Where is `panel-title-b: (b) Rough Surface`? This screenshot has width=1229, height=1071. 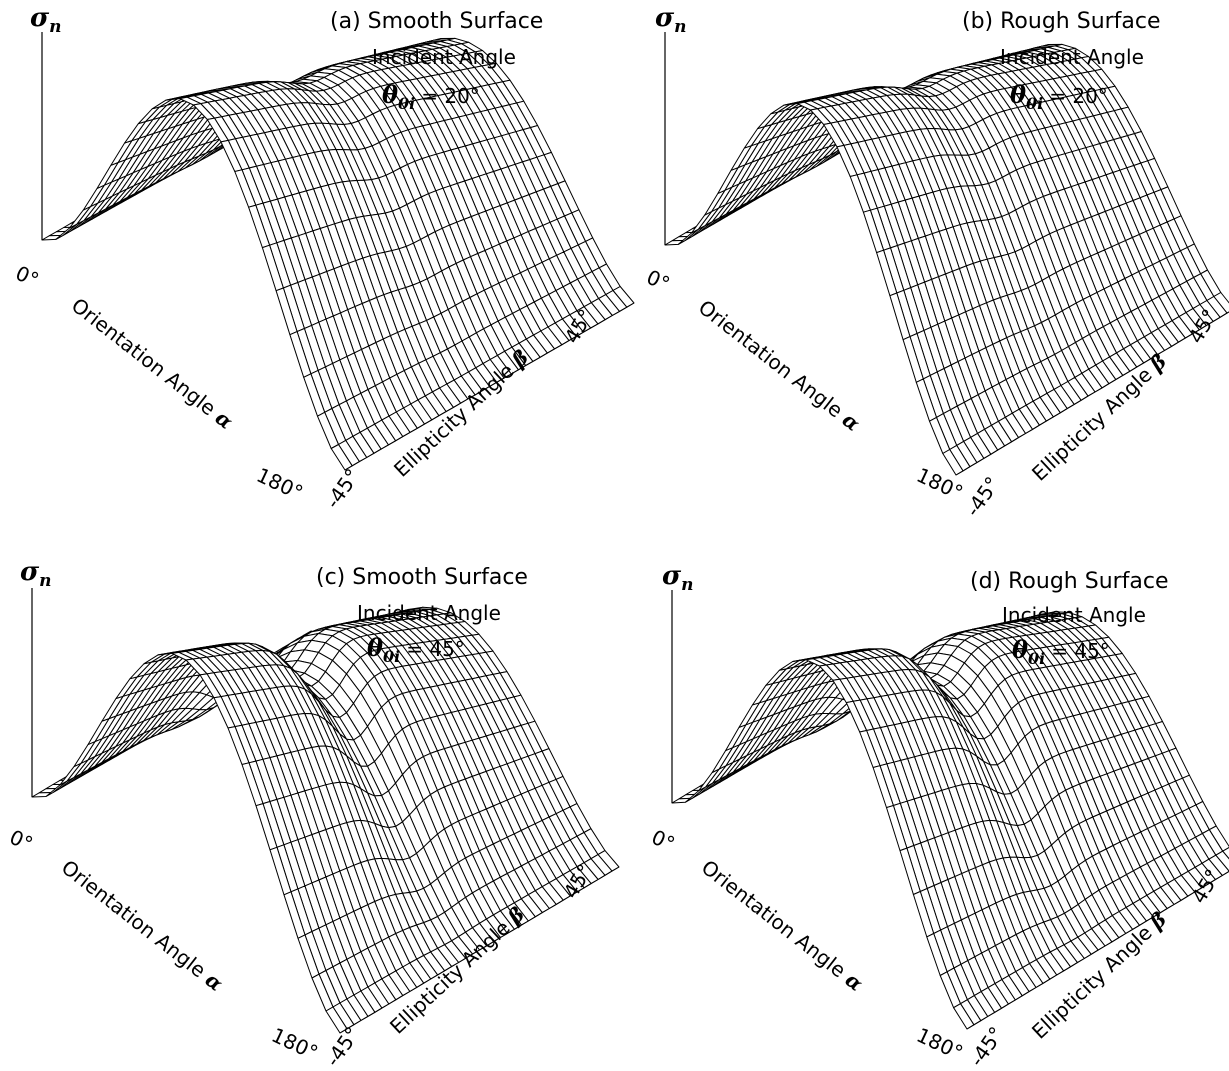 panel-title-b: (b) Rough Surface is located at coordinates (1061, 21).